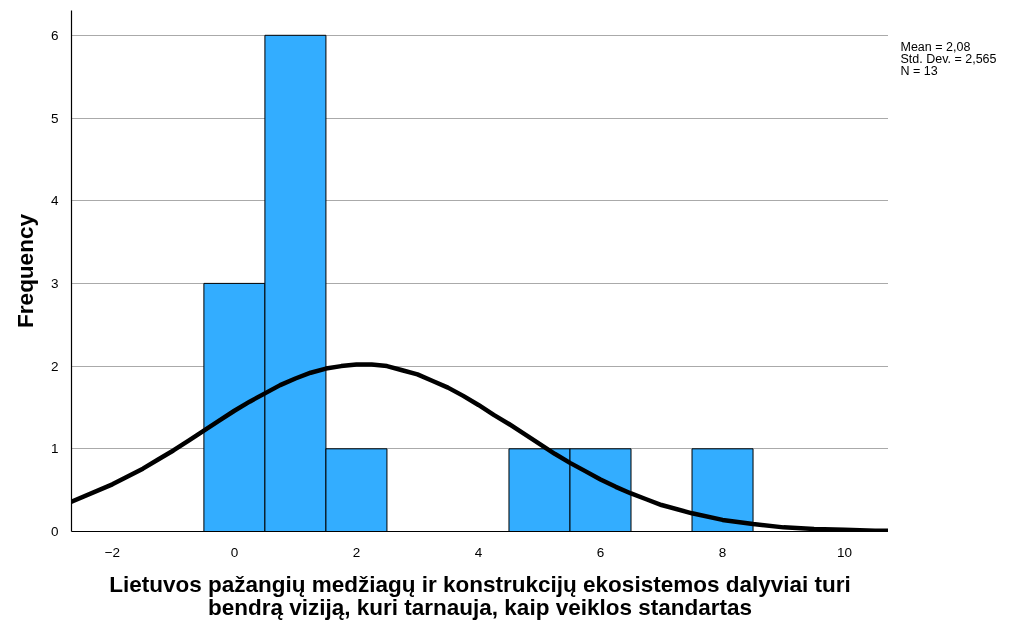 The image size is (1016, 623). I want to click on y-tick-label: 2, so click(54, 366).